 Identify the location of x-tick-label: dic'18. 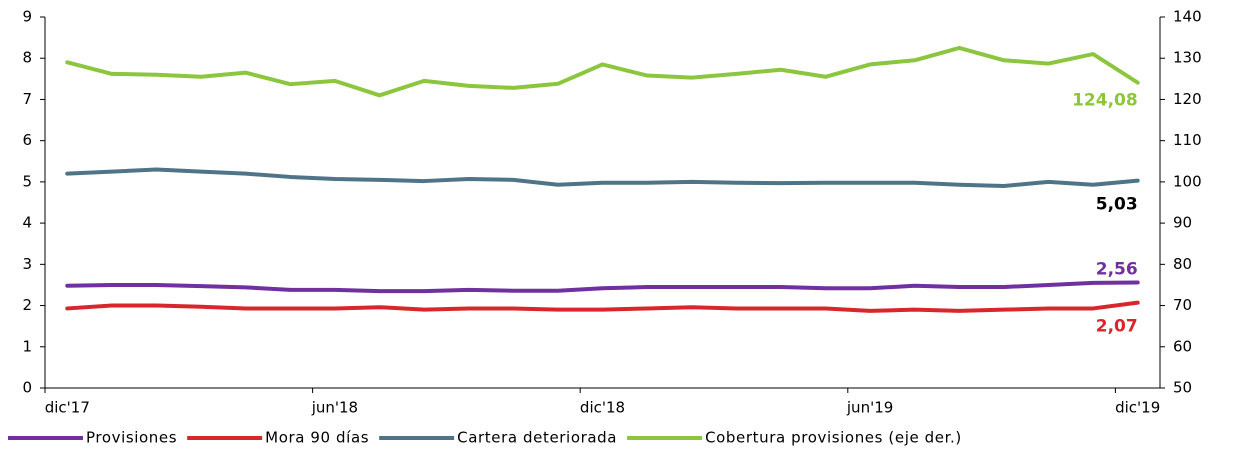
(602, 408).